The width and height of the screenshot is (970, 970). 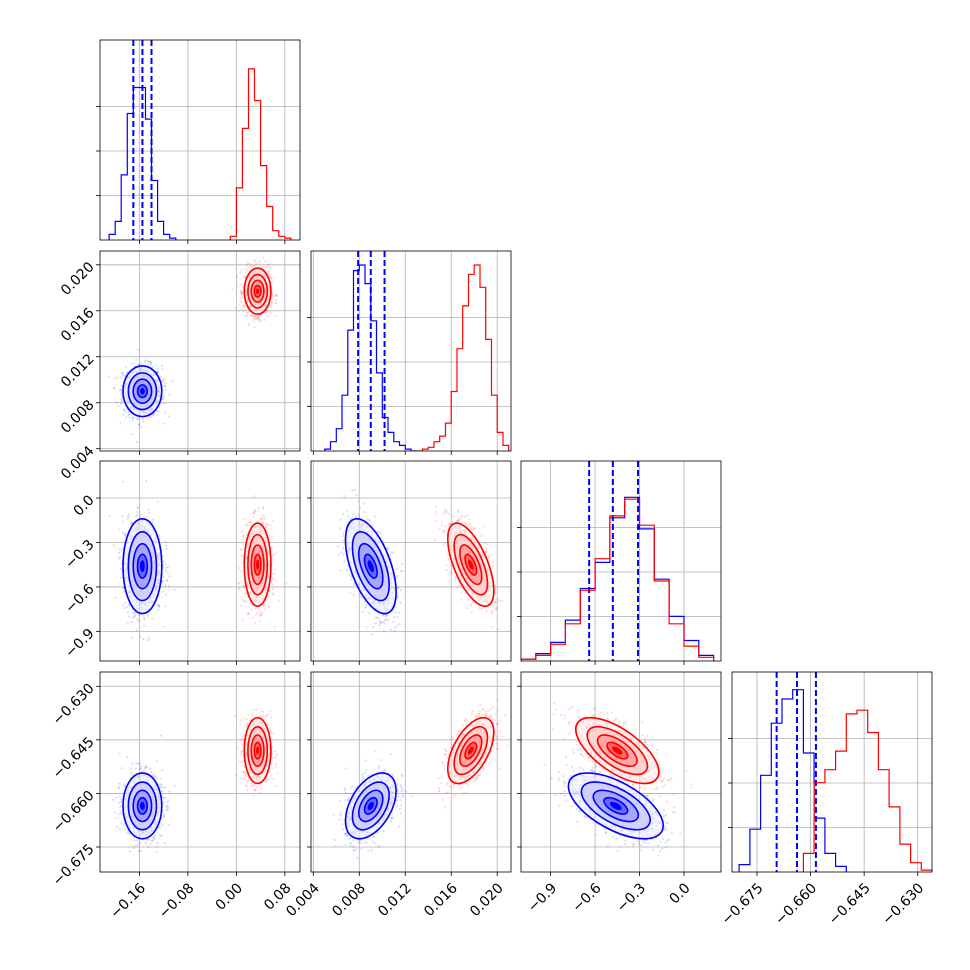 I want to click on y-tick-label-1-4: 0.020, so click(x=78, y=279).